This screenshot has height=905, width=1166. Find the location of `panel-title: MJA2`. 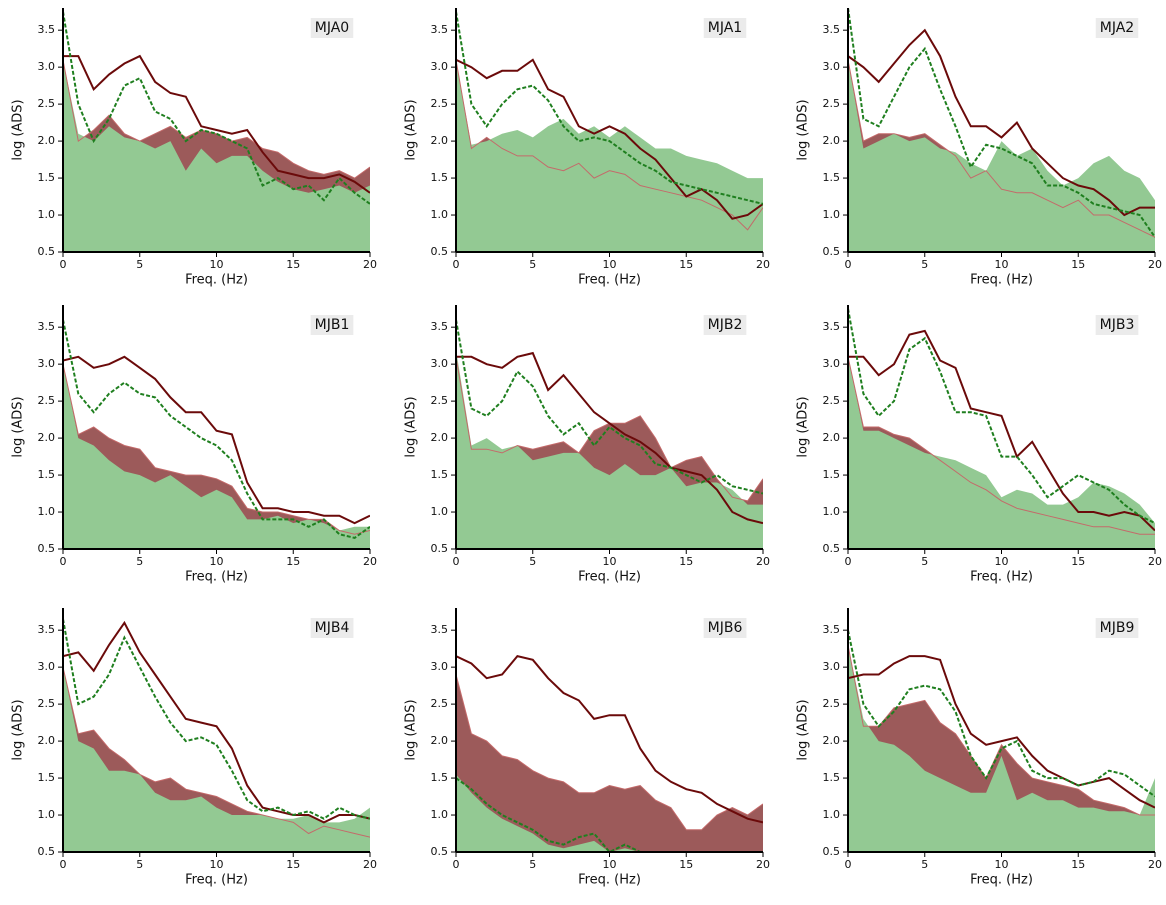

panel-title: MJA2 is located at coordinates (1117, 28).